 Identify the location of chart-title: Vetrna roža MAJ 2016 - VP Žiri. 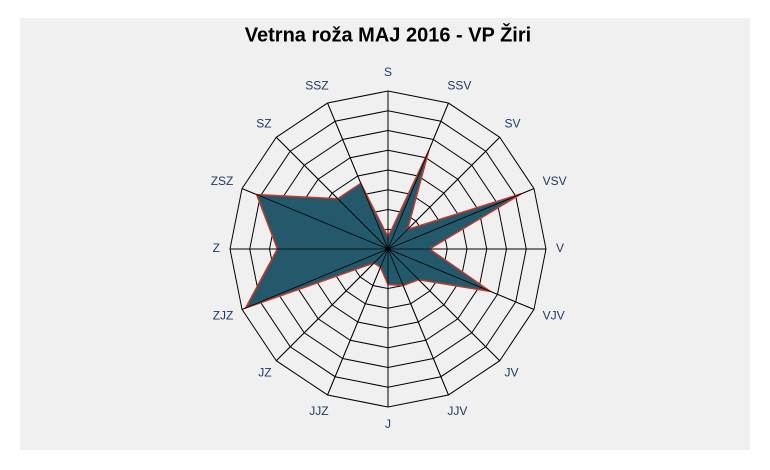
(388, 34).